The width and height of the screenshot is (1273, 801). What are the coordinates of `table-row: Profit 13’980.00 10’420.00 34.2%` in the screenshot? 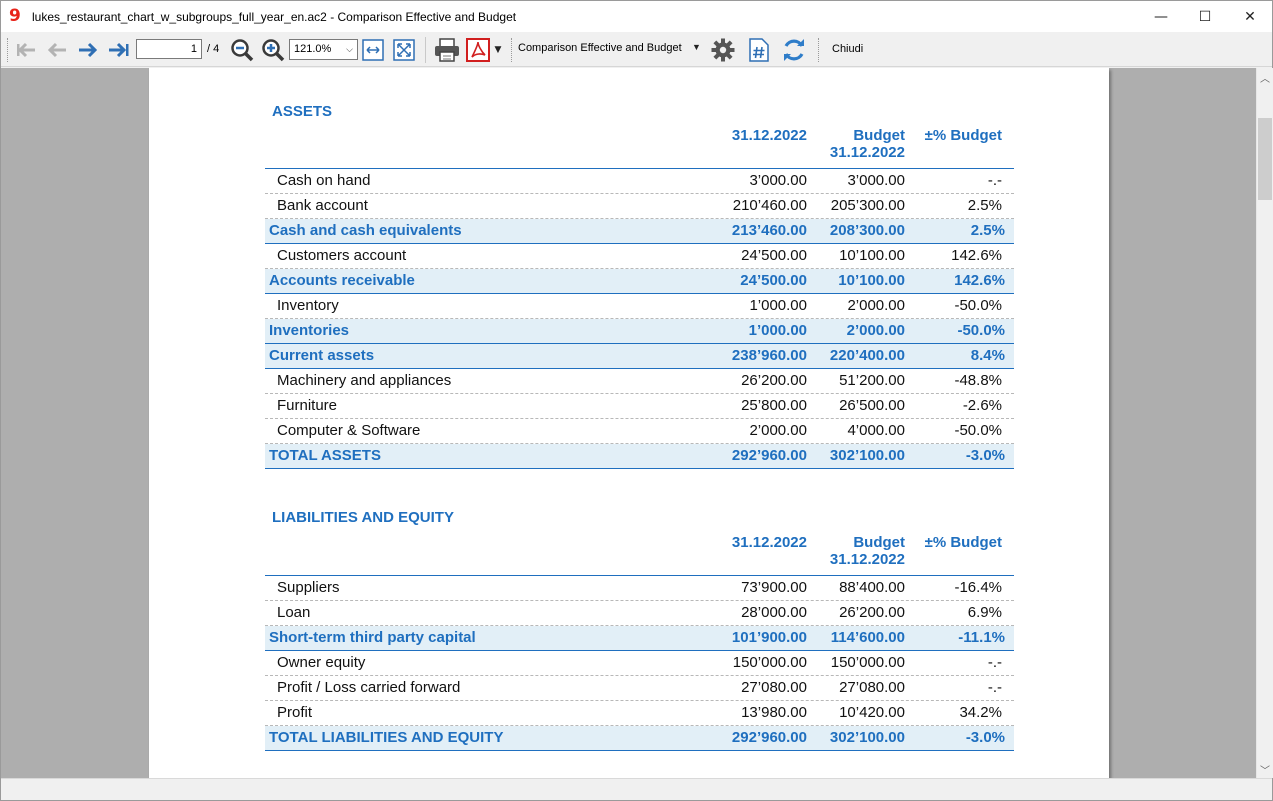 It's located at (639, 713).